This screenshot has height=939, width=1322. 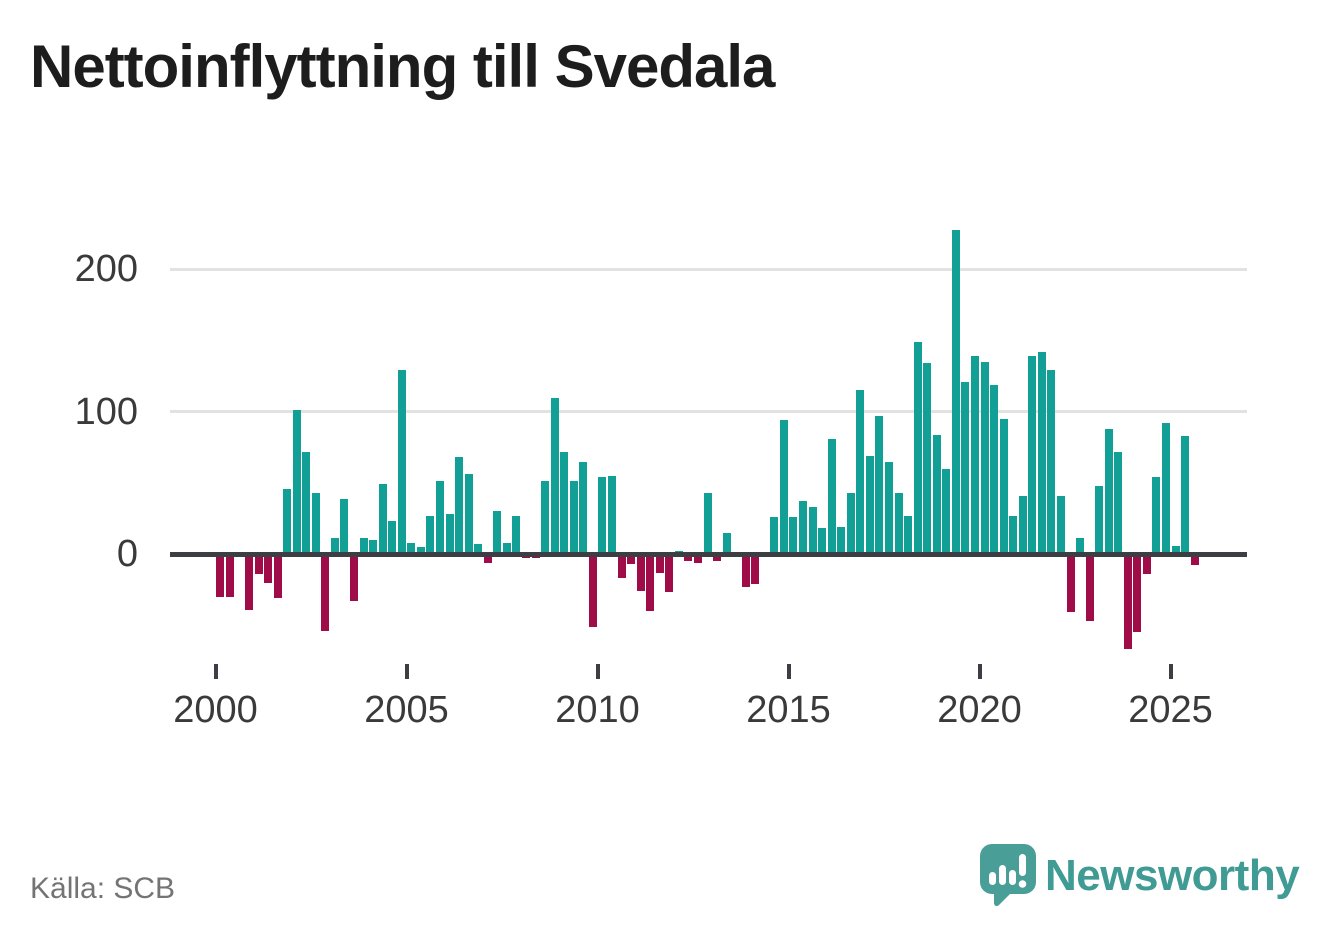 I want to click on bar-2023Q4, so click(x=1127, y=602).